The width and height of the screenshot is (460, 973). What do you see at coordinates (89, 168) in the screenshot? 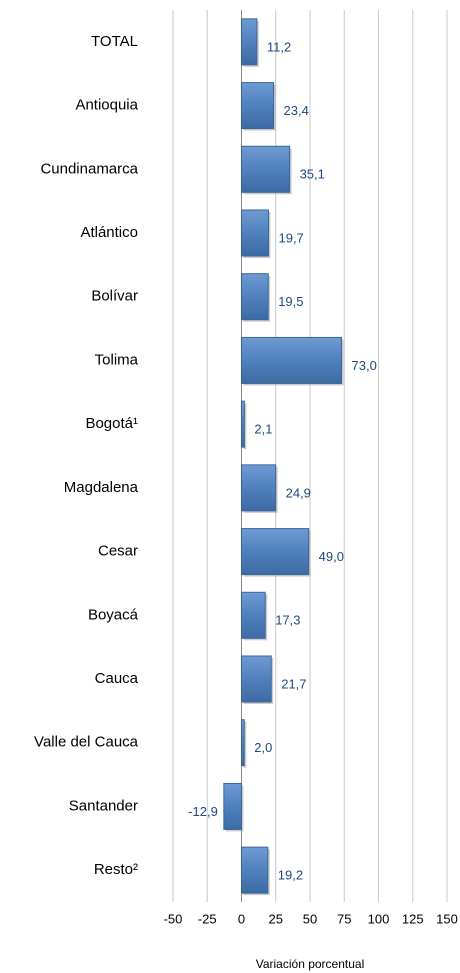
I see `y-tick-label: Cundinamarca` at bounding box center [89, 168].